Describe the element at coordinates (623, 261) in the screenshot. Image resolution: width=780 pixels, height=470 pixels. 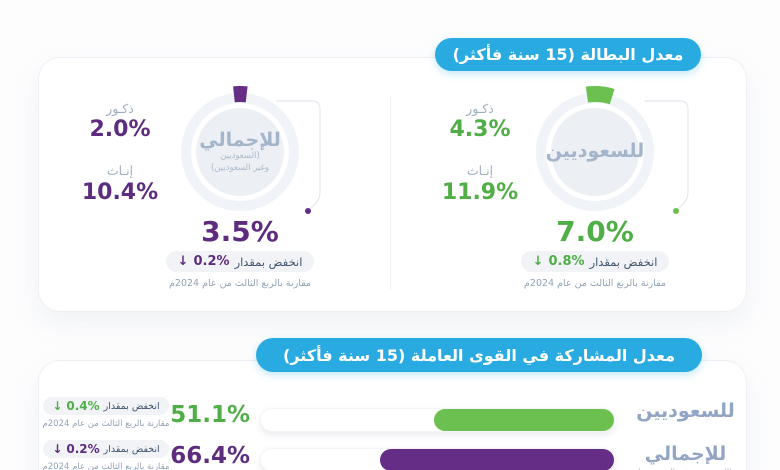
I see `saudis-change-prefix: انخفض بمقدار` at that location.